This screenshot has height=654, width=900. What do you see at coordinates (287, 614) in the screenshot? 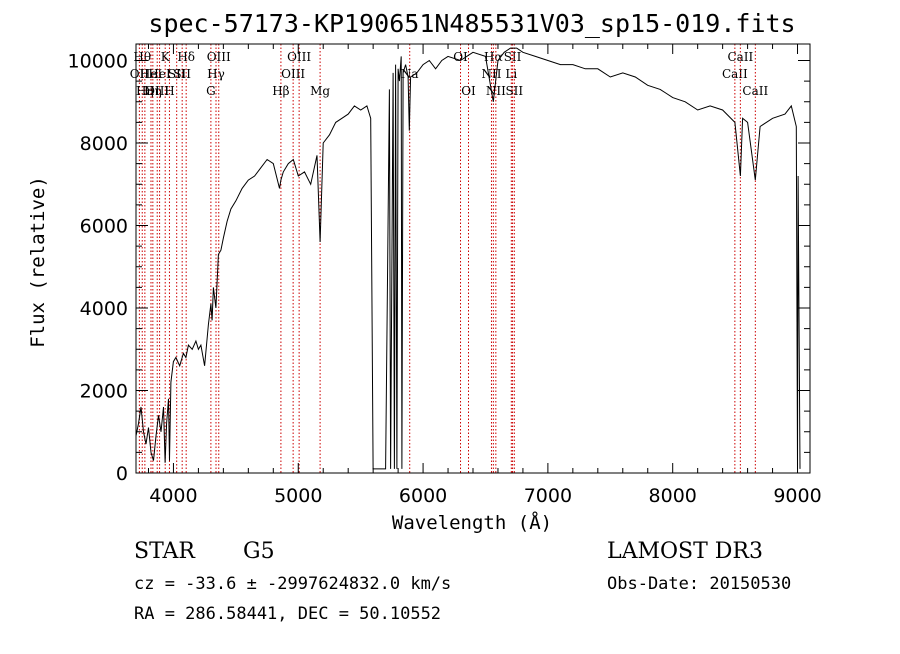
I see `coordinates-line: RA = 286.58441, DEC = 50.10552` at bounding box center [287, 614].